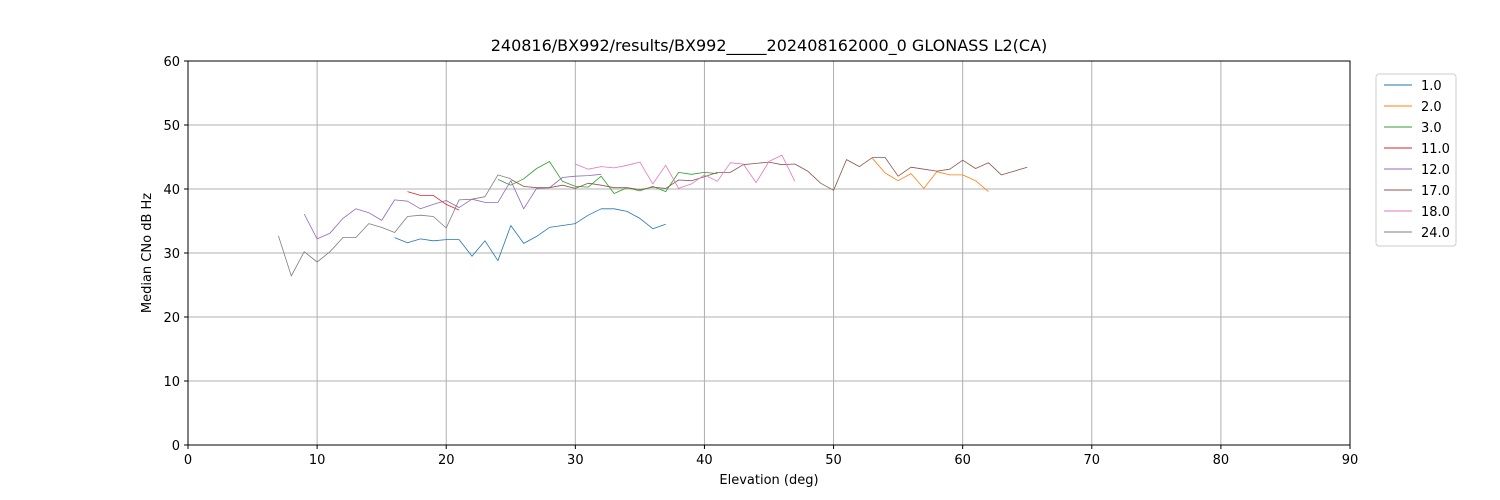 The image size is (1500, 500). Describe the element at coordinates (704, 460) in the screenshot. I see `x-tick-label: 40` at that location.